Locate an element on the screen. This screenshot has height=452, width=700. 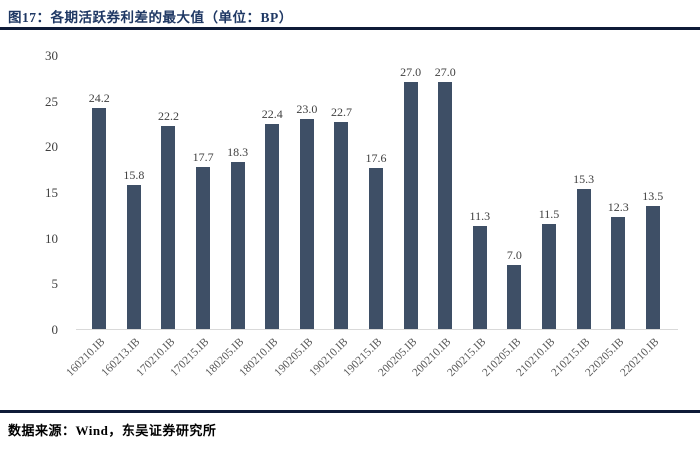
data-source: 数据来源：Wind，东吴证券研究所 is located at coordinates (112, 430).